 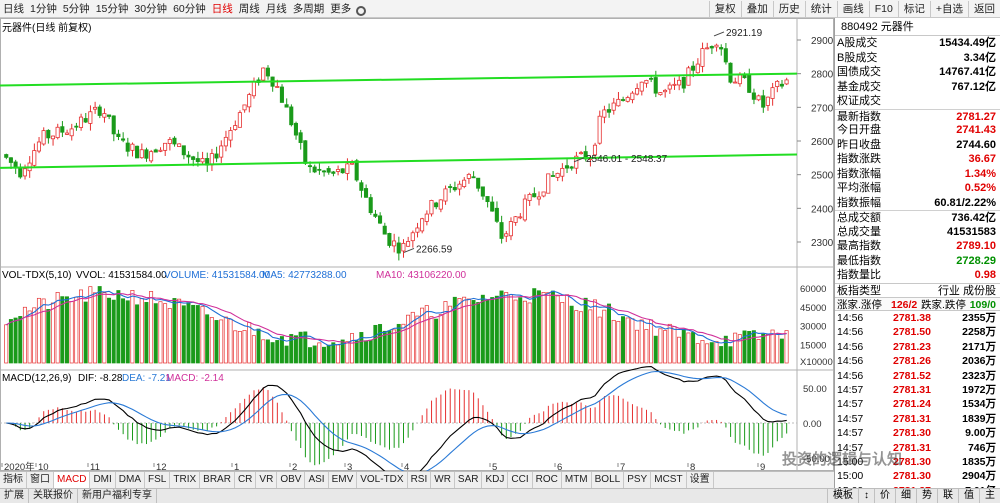 What do you see at coordinates (500, 495) in the screenshot?
I see `status-footer: 扩展 关联报价 新用户福利专享 模板 ↕ 价细势联值主` at bounding box center [500, 495].